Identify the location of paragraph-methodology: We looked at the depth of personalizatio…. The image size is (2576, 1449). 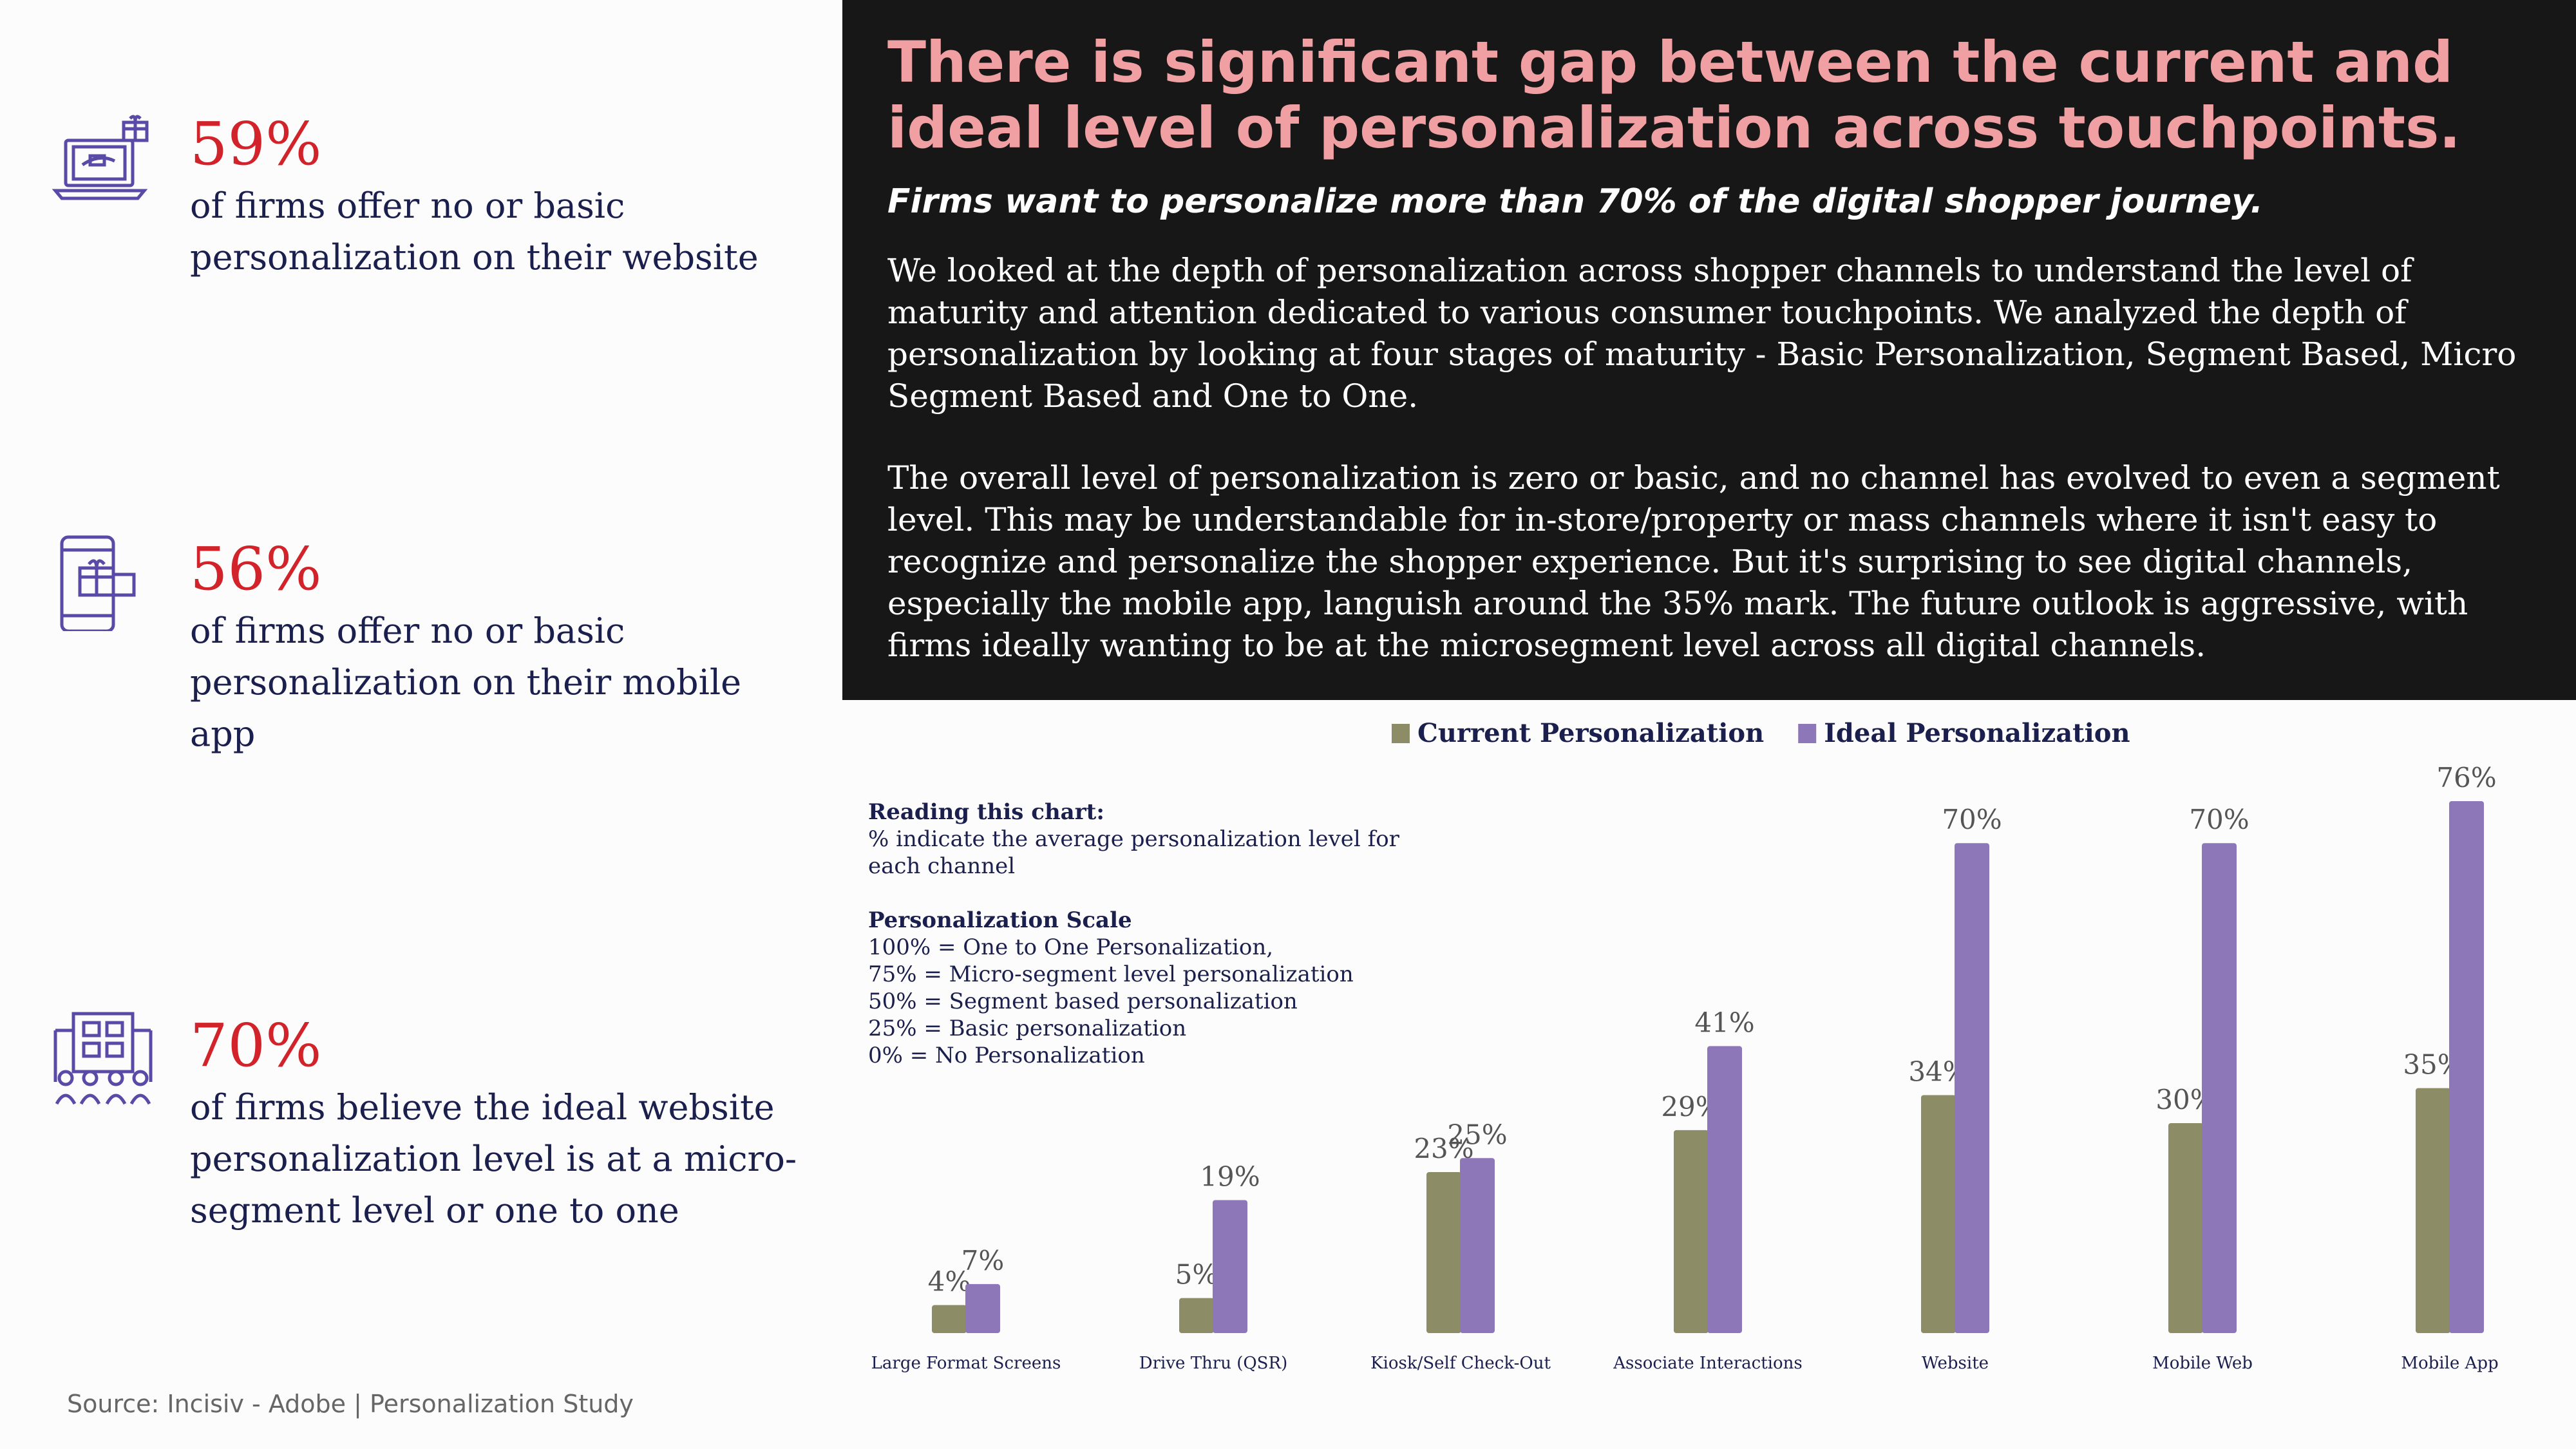
(1702, 334).